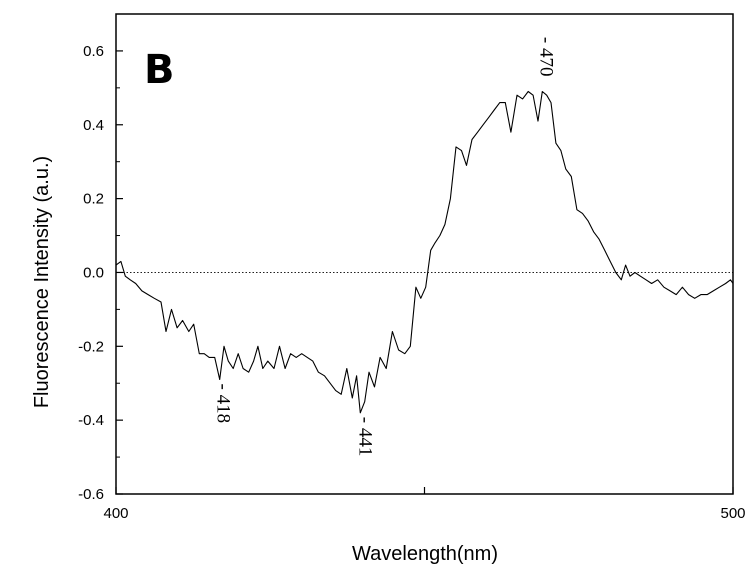 This screenshot has width=747, height=568. Describe the element at coordinates (91, 420) in the screenshot. I see `y-tick-label: -0.4` at that location.